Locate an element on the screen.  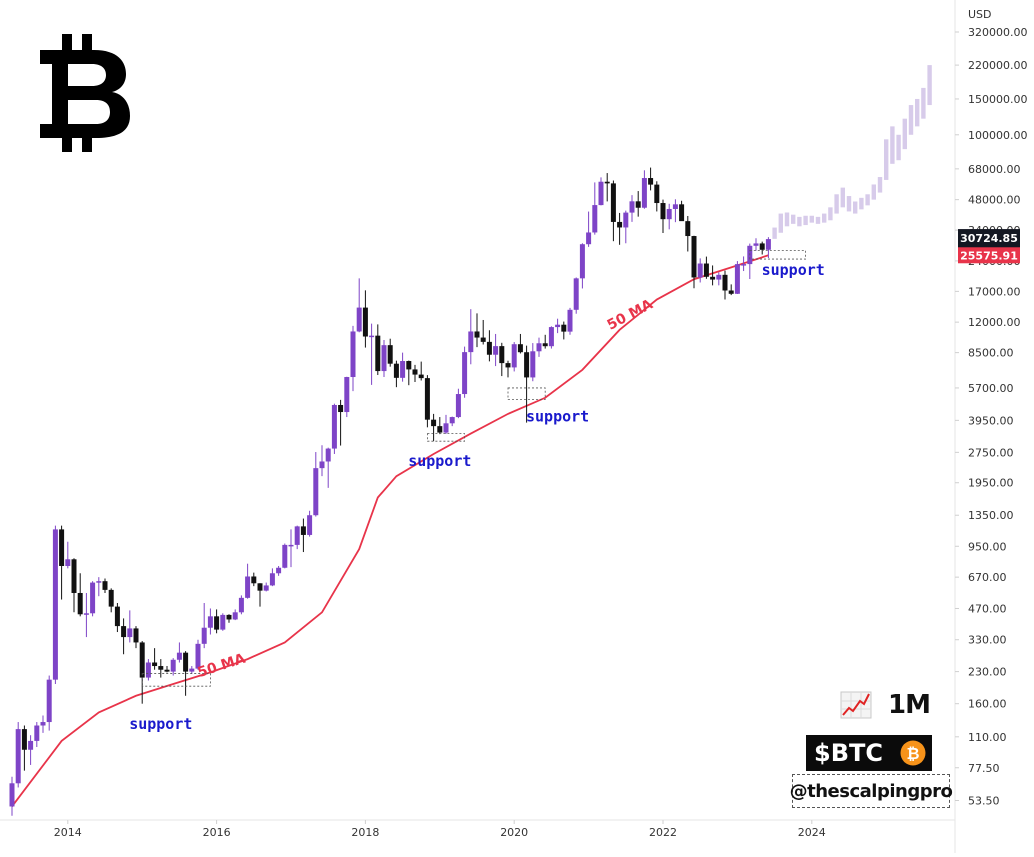
ticker-badge: $BTC ₿ is located at coordinates (869, 753).